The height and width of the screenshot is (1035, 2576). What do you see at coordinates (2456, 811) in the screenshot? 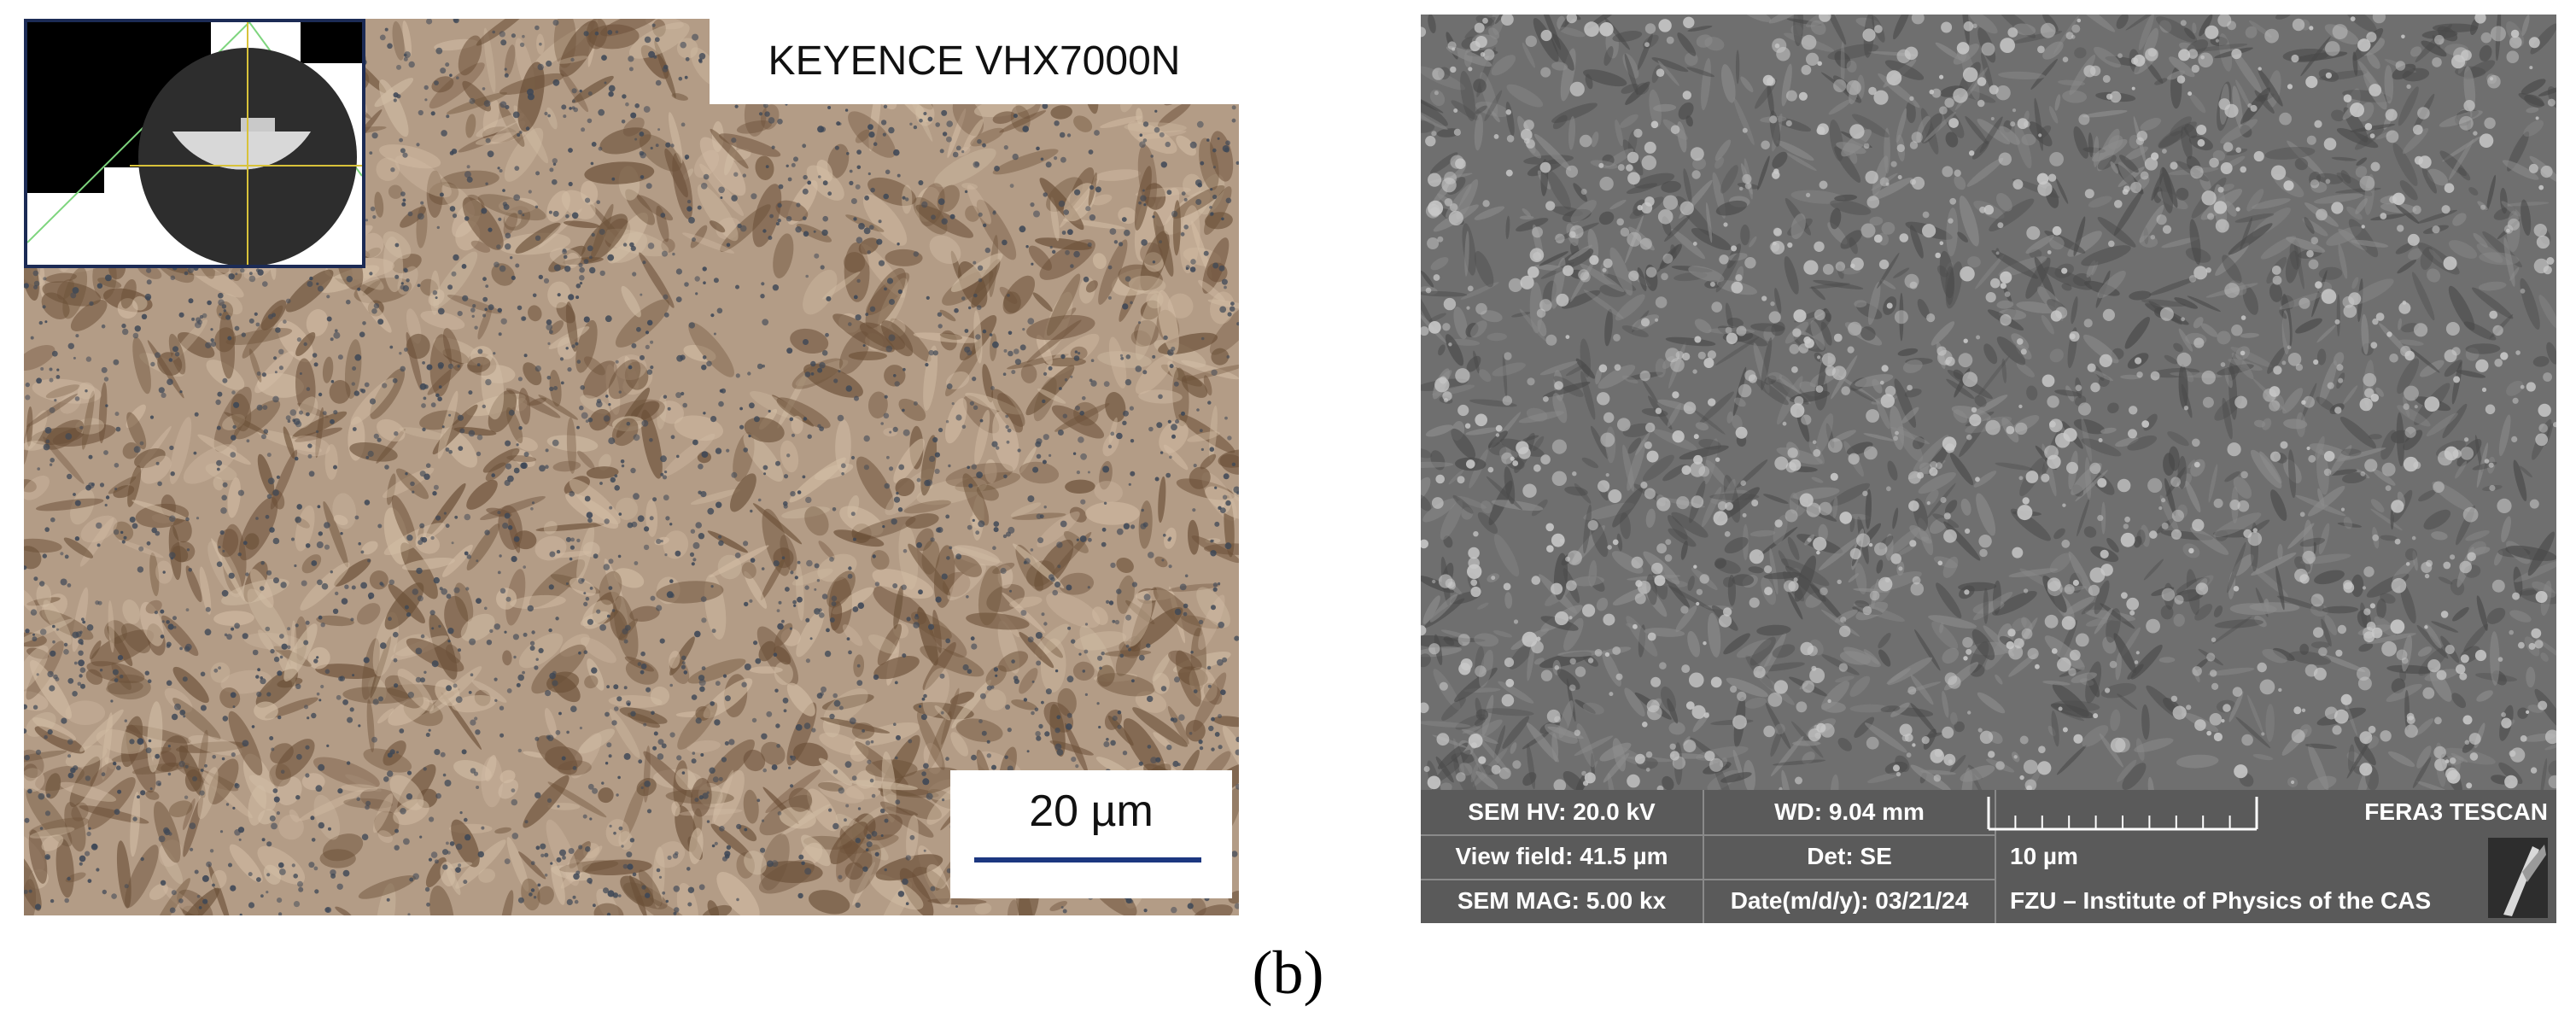
I see `sem-brand: FERA3 TESCAN` at bounding box center [2456, 811].